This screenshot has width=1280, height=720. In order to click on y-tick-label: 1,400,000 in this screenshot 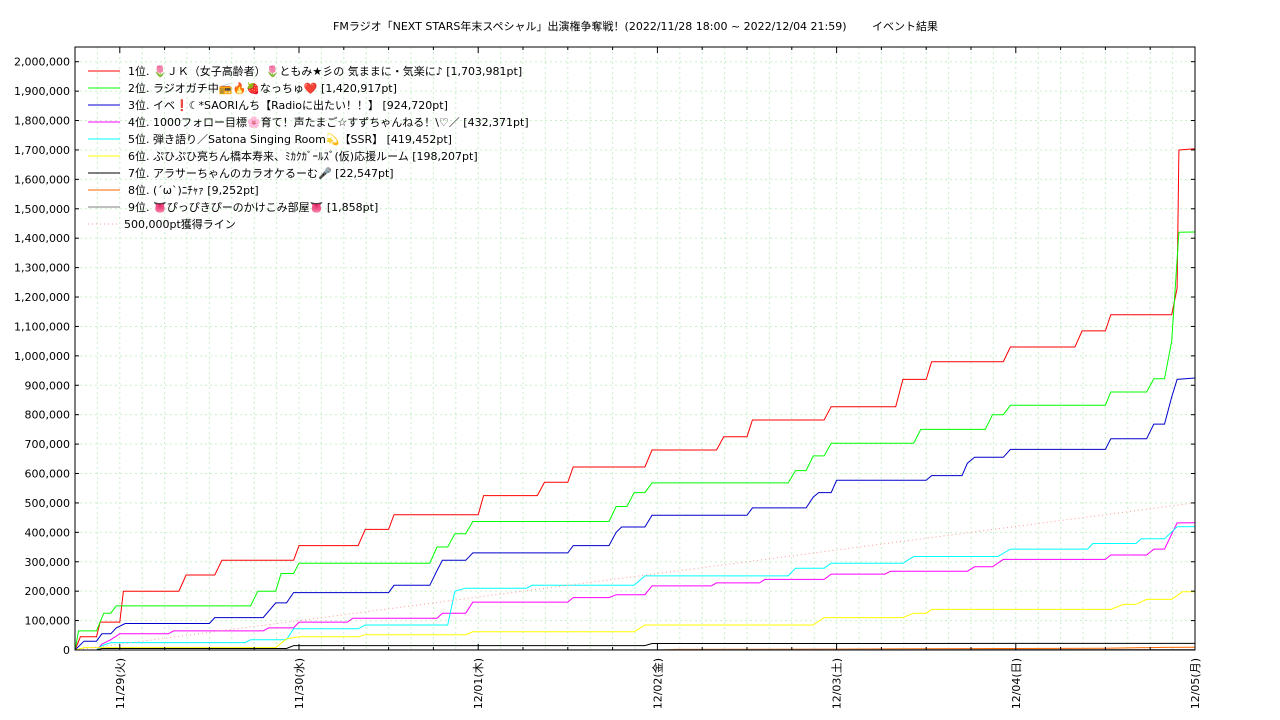, I will do `click(42, 238)`.